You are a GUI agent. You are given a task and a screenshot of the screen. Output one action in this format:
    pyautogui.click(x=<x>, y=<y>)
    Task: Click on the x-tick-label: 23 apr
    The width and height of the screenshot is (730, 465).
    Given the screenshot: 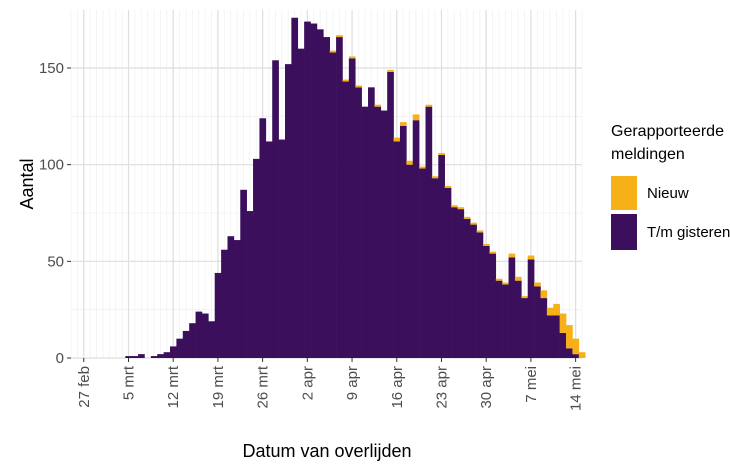 What is the action you would take?
    pyautogui.click(x=441, y=387)
    